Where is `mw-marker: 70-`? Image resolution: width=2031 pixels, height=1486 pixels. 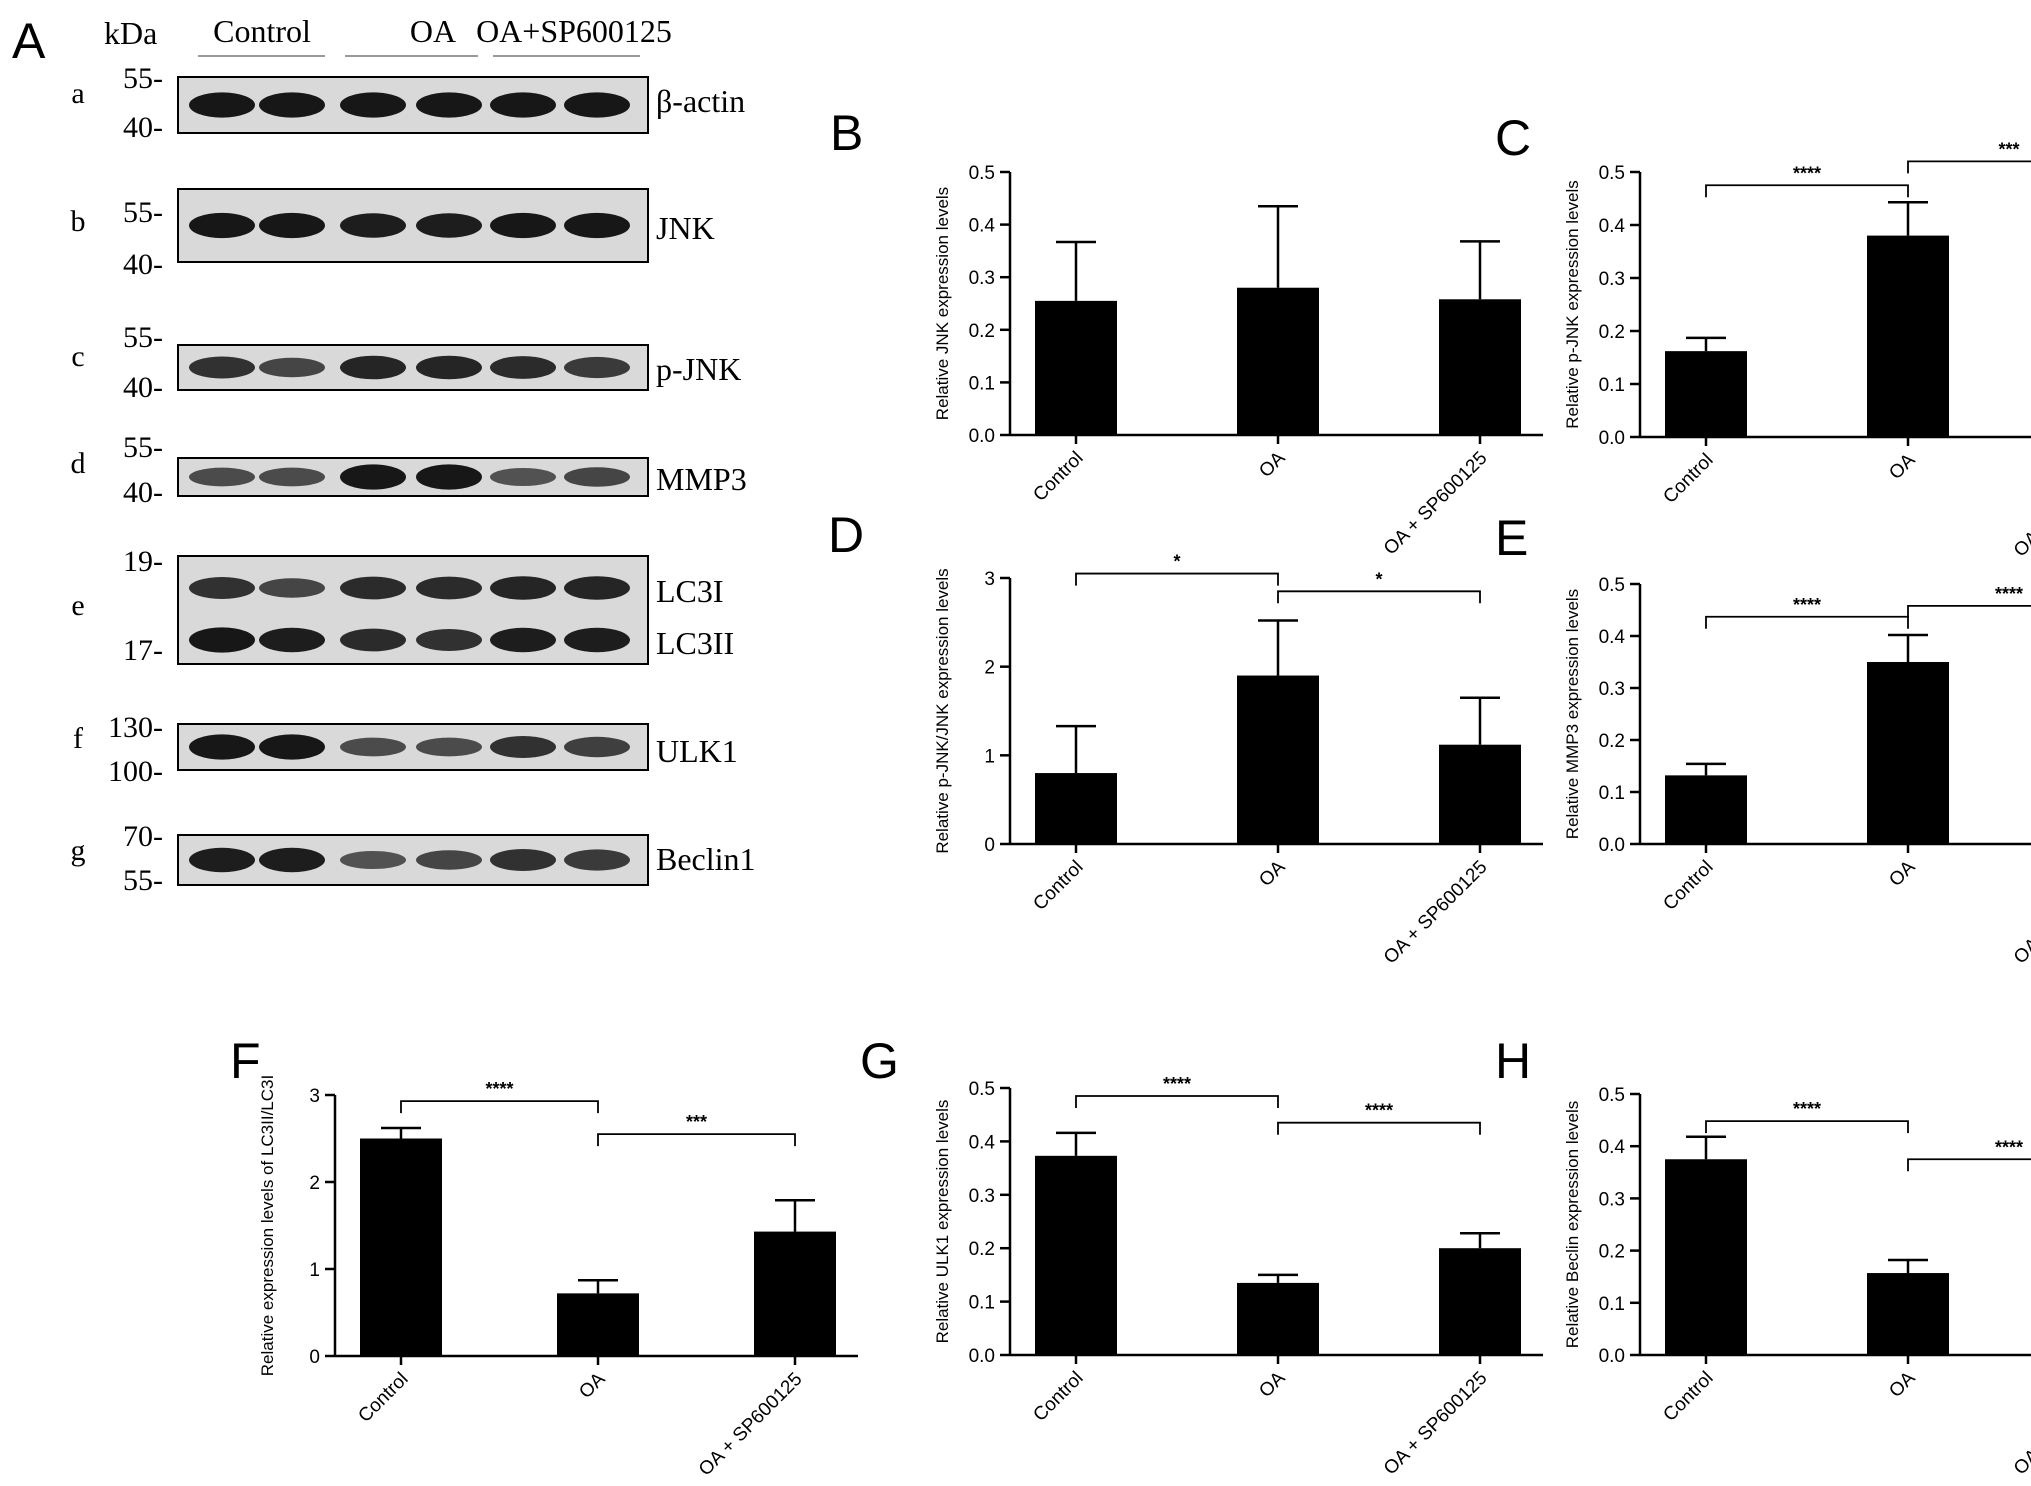 mw-marker: 70- is located at coordinates (143, 836).